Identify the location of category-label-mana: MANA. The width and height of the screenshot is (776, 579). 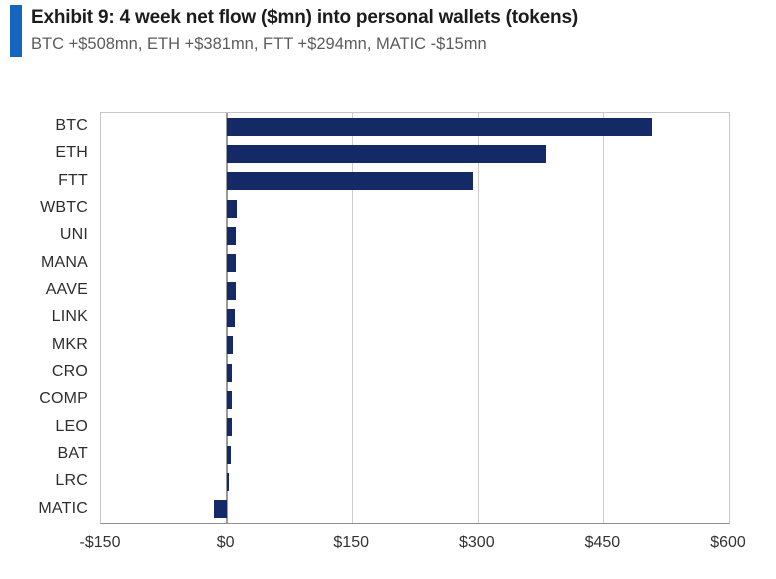
(64, 262).